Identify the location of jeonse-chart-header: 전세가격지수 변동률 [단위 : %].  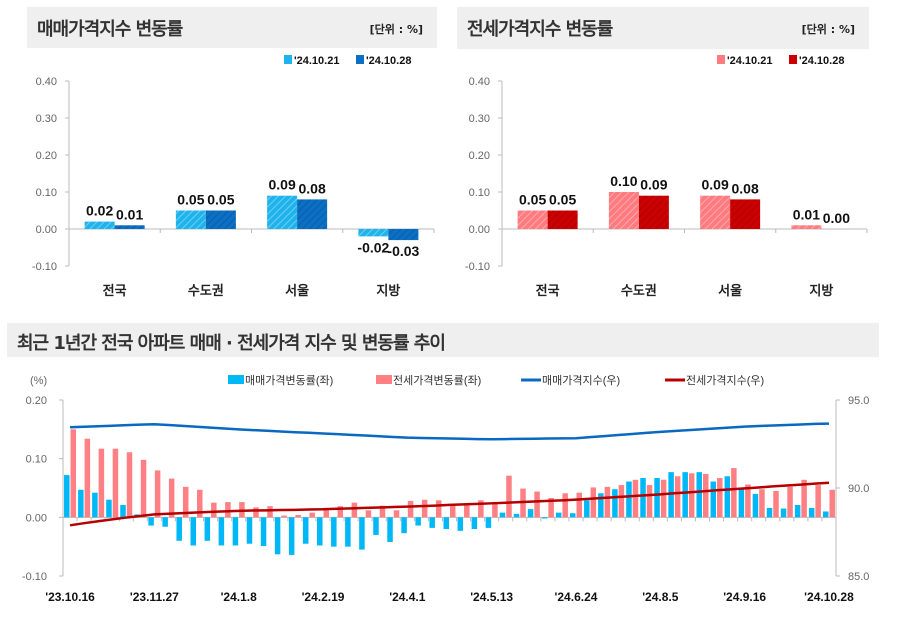
(663, 28).